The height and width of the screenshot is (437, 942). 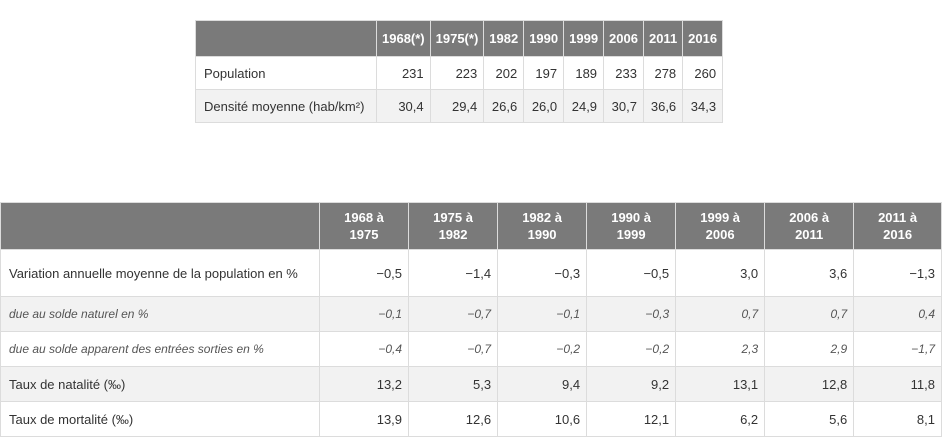 I want to click on table-cell: 233, so click(x=623, y=73).